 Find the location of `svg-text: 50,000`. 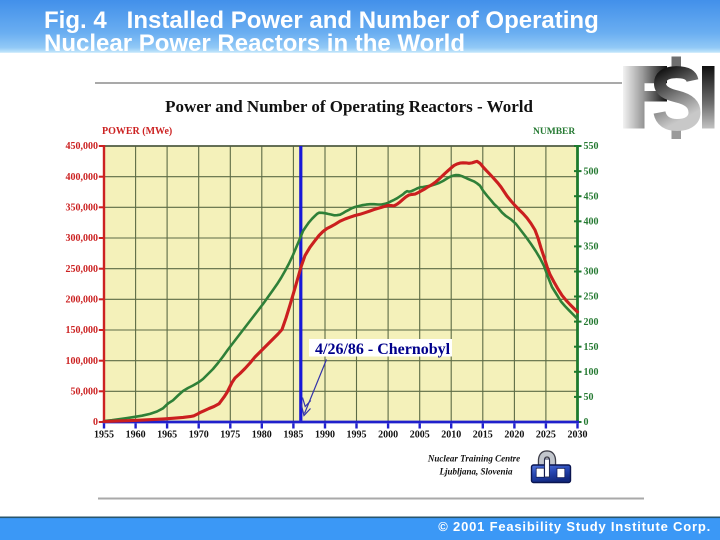

svg-text: 50,000 is located at coordinates (85, 392).